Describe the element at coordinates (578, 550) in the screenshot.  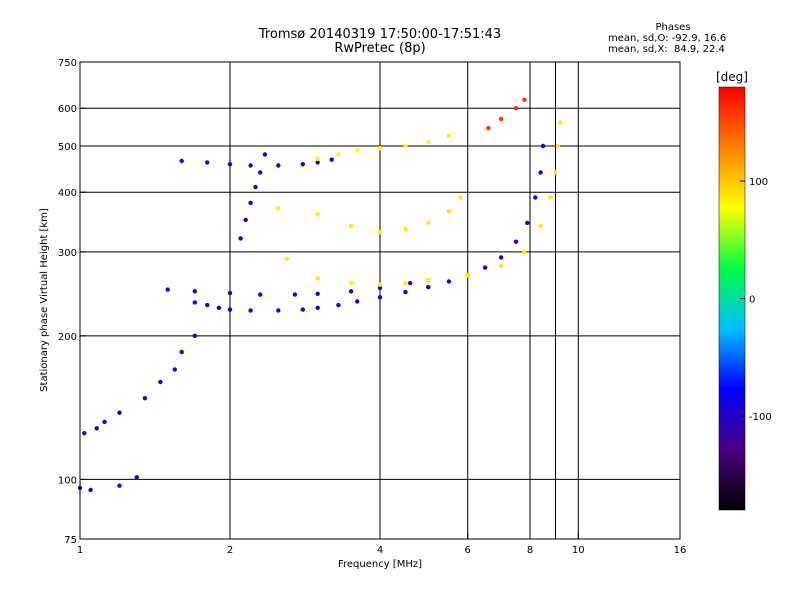
I see `x-tick-label: 10` at that location.